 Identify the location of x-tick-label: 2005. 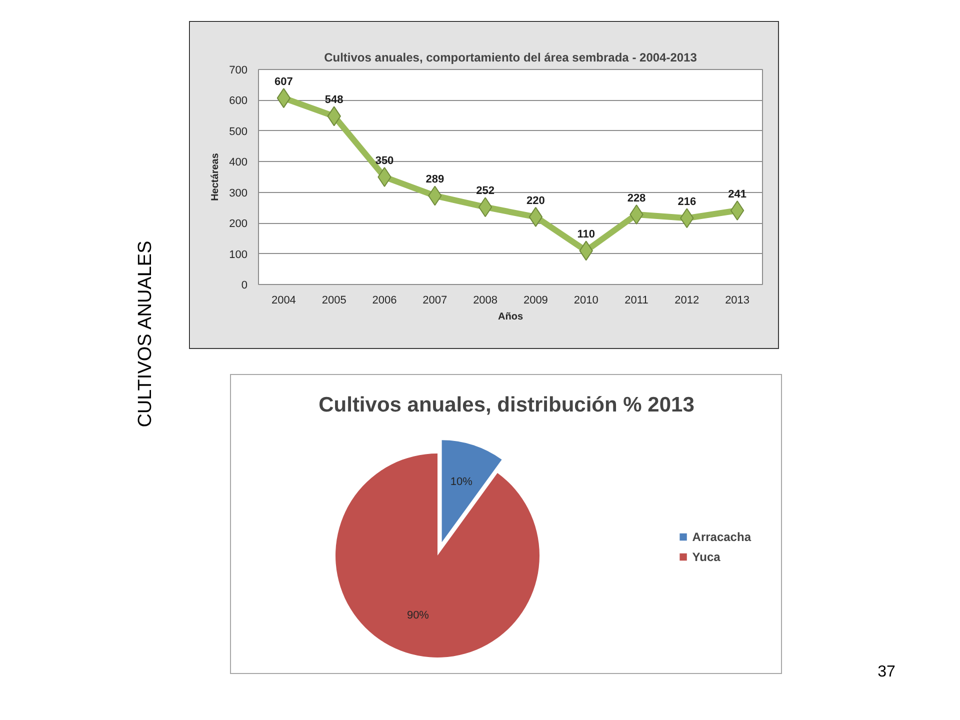
(334, 300).